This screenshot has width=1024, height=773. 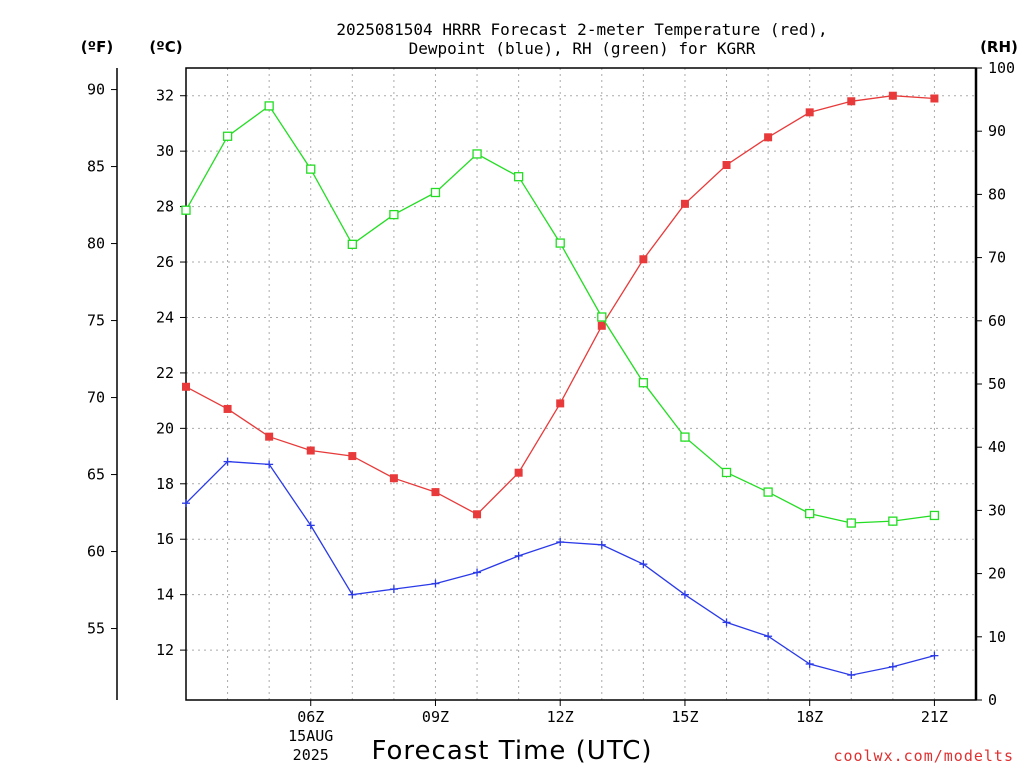 What do you see at coordinates (96, 167) in the screenshot?
I see `fahrenheit-tick-label: 85` at bounding box center [96, 167].